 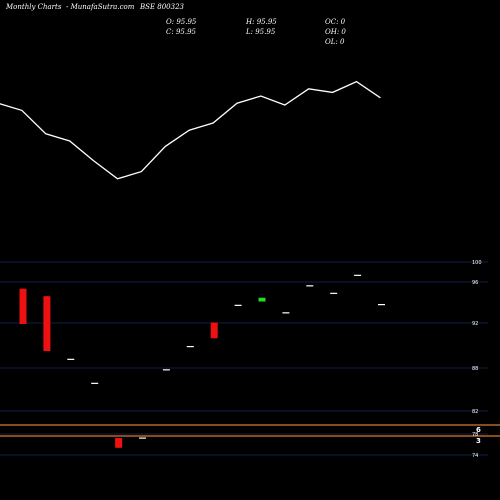 I want to click on ticker-label: BSE 800323, so click(x=162, y=7).